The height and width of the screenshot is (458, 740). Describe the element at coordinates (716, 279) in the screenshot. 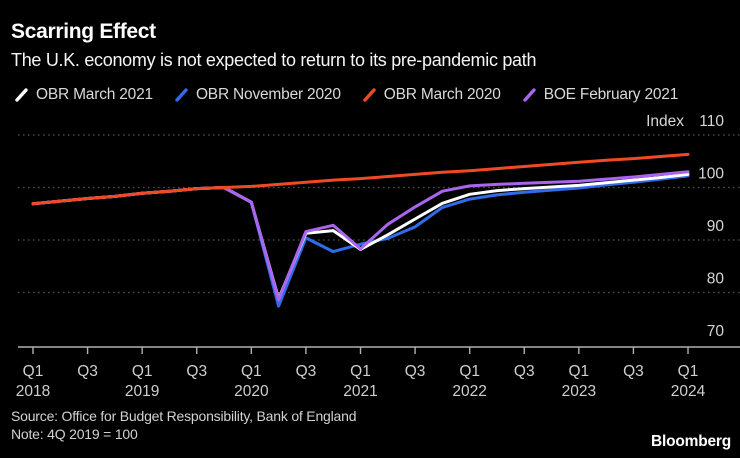

I see `y-tick-label: 80` at that location.